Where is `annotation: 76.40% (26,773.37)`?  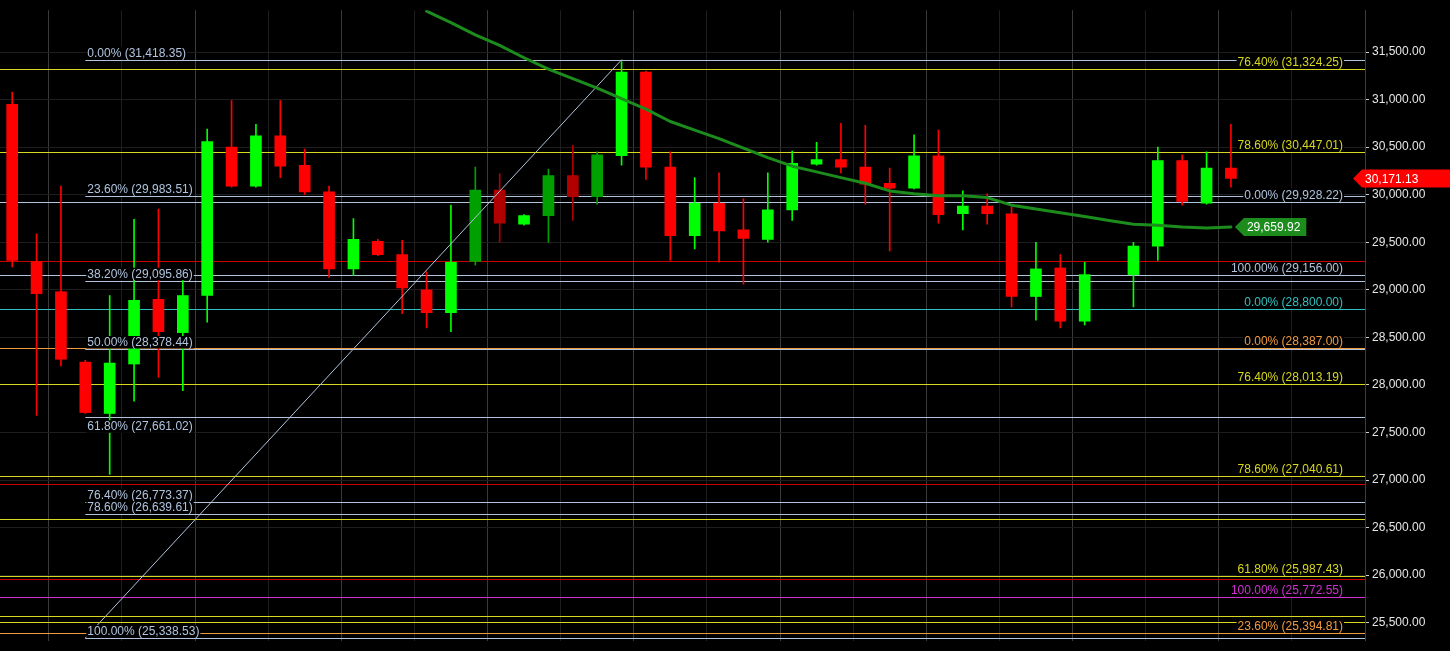
annotation: 76.40% (26,773.37) is located at coordinates (140, 494).